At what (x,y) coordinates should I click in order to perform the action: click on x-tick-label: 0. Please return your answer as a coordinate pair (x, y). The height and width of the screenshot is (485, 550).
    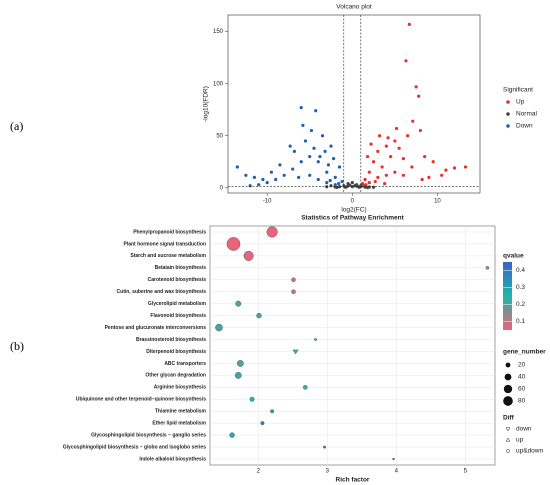
    Looking at the image, I should click on (353, 202).